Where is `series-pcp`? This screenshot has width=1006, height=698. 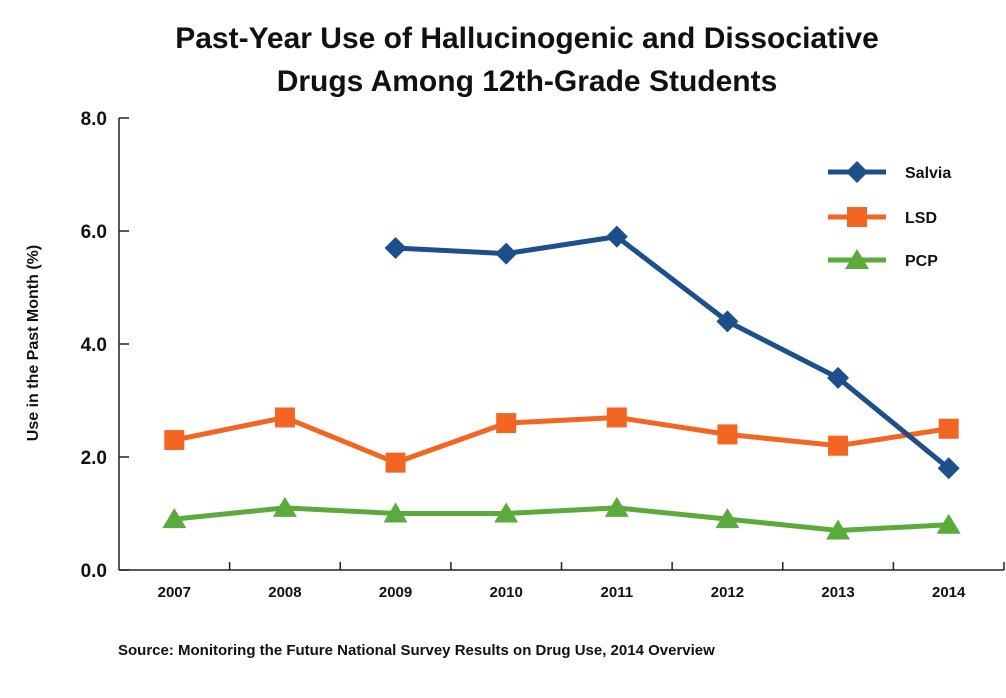
series-pcp is located at coordinates (561, 518).